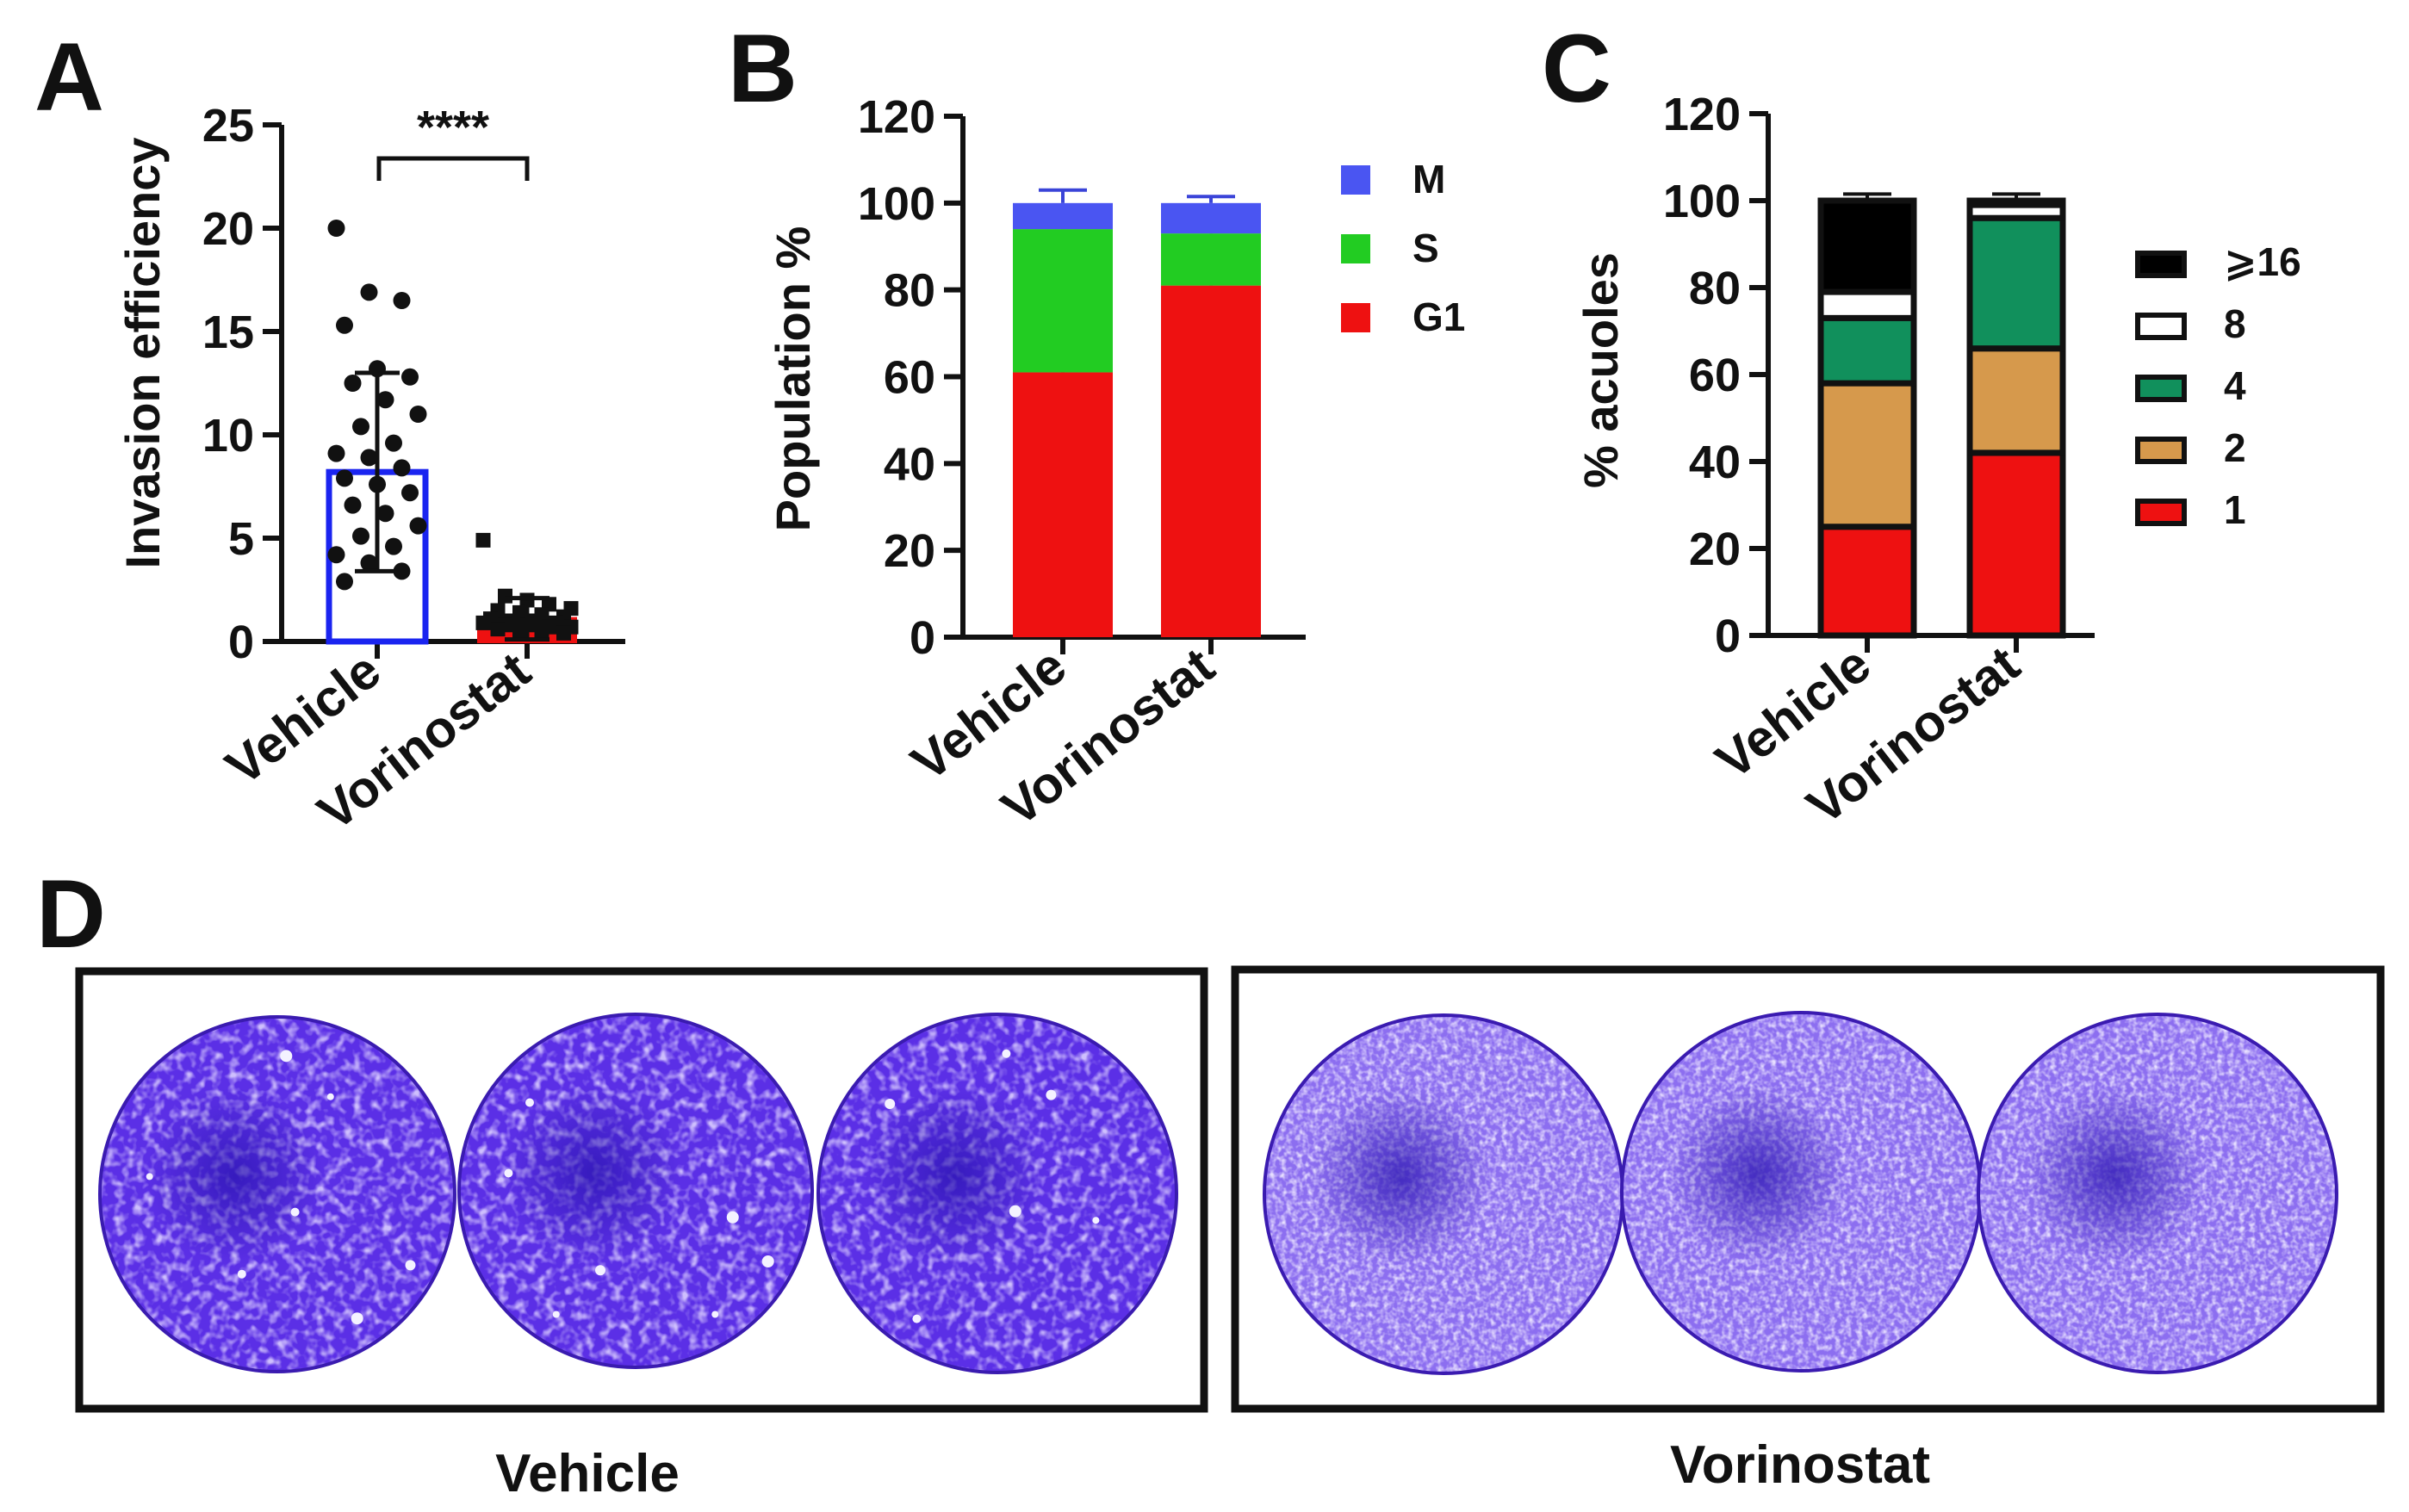 Image resolution: width=2409 pixels, height=1512 pixels. I want to click on bar-segment-M-vehicle, so click(1063, 216).